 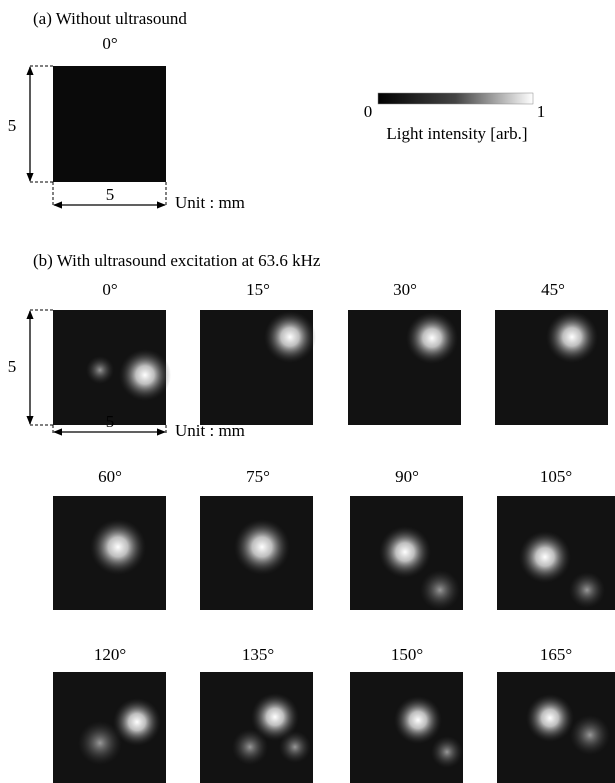 What do you see at coordinates (407, 654) in the screenshot?
I see `angle-label: 150°` at bounding box center [407, 654].